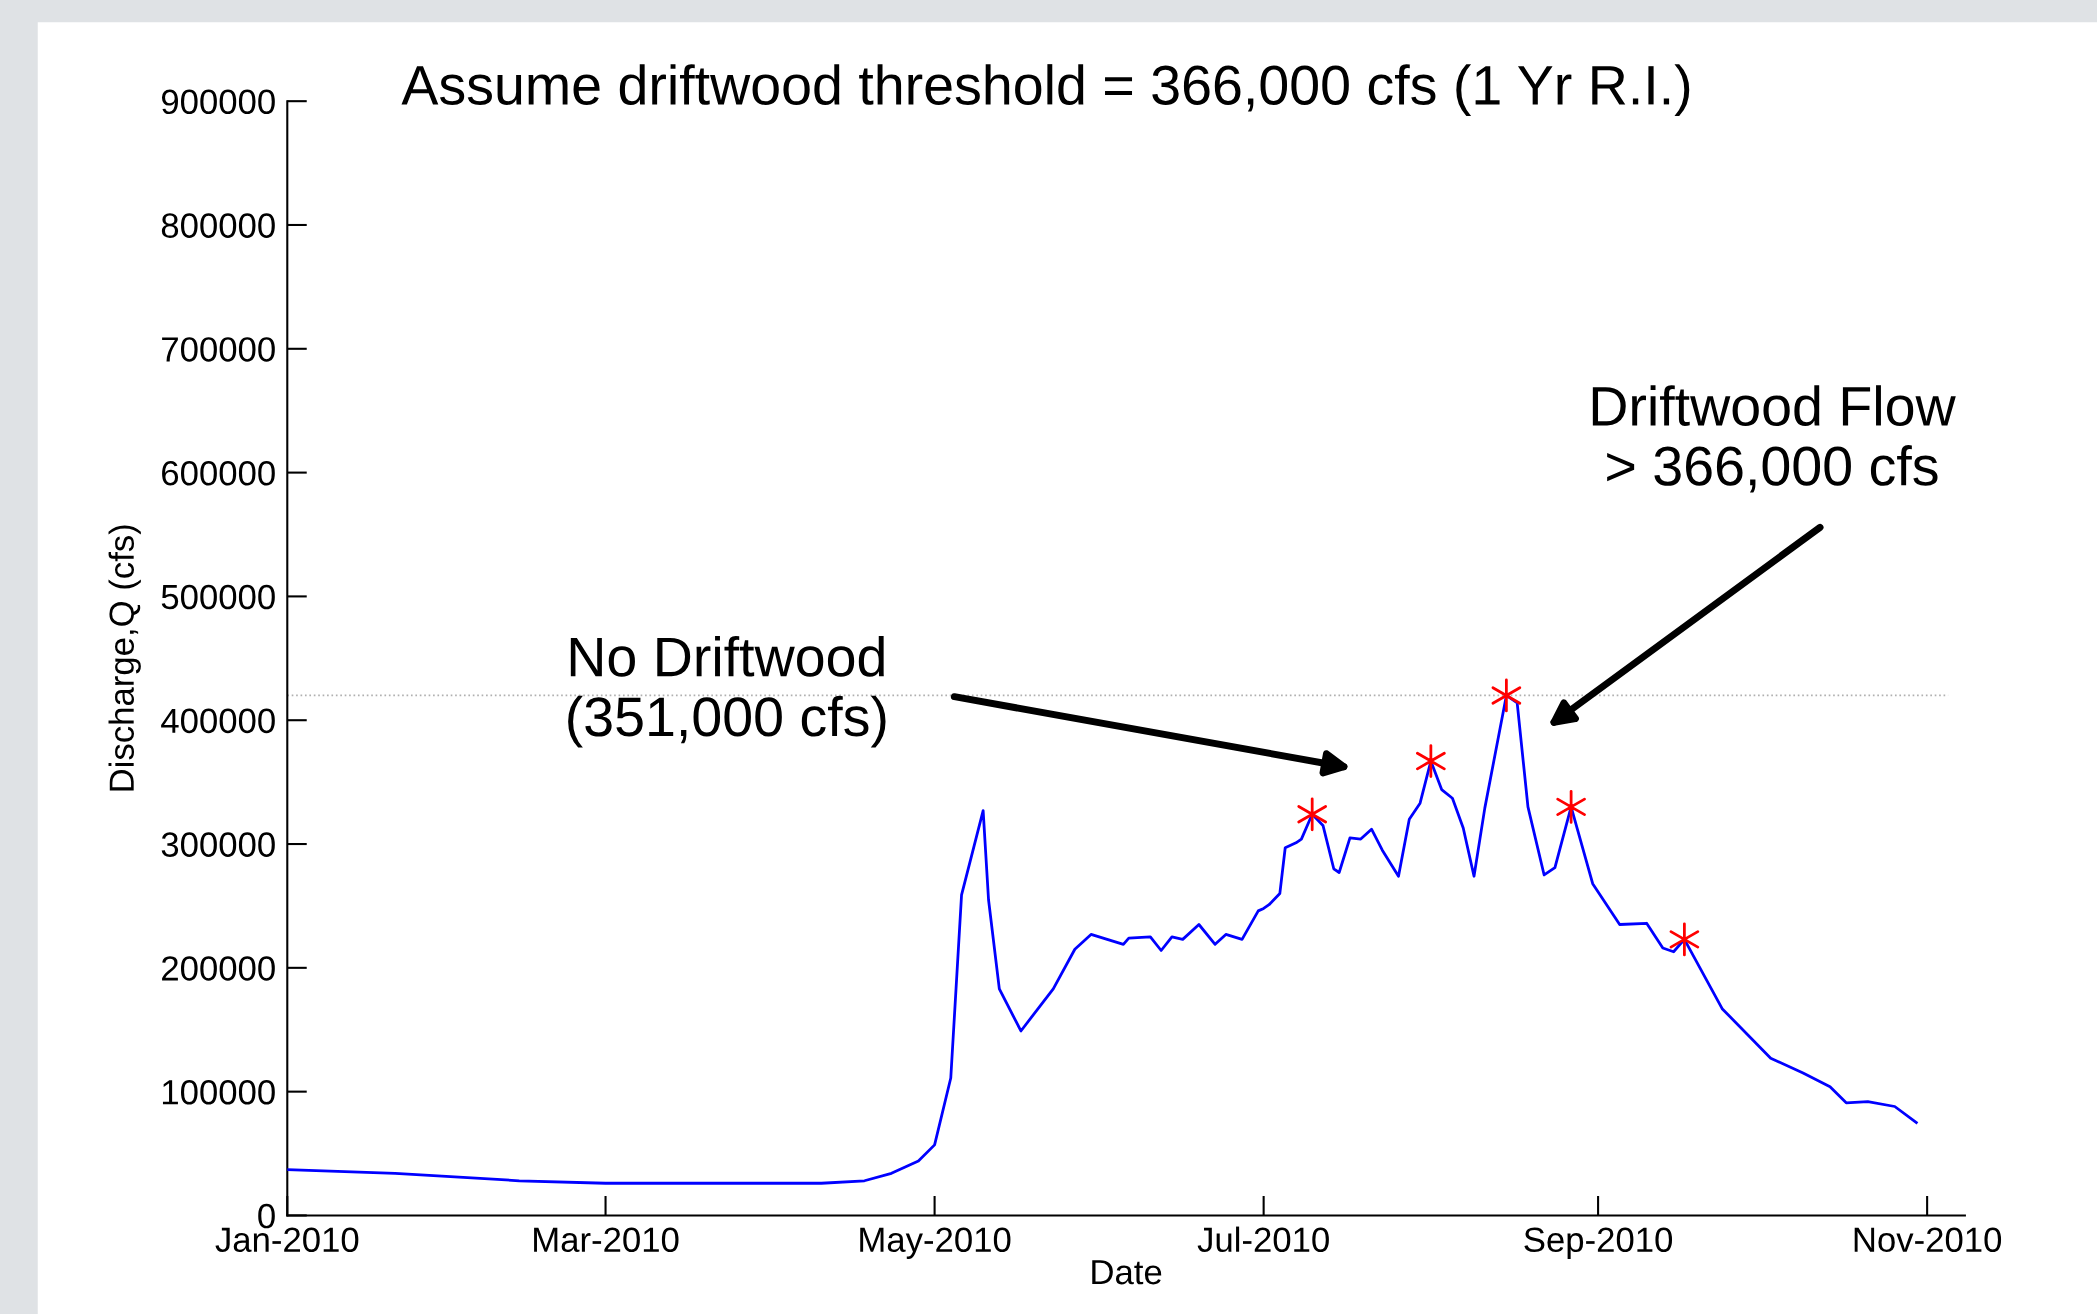 The image size is (2097, 1314). Describe the element at coordinates (1598, 1243) in the screenshot. I see `x-tick-label: Sep-2010` at that location.